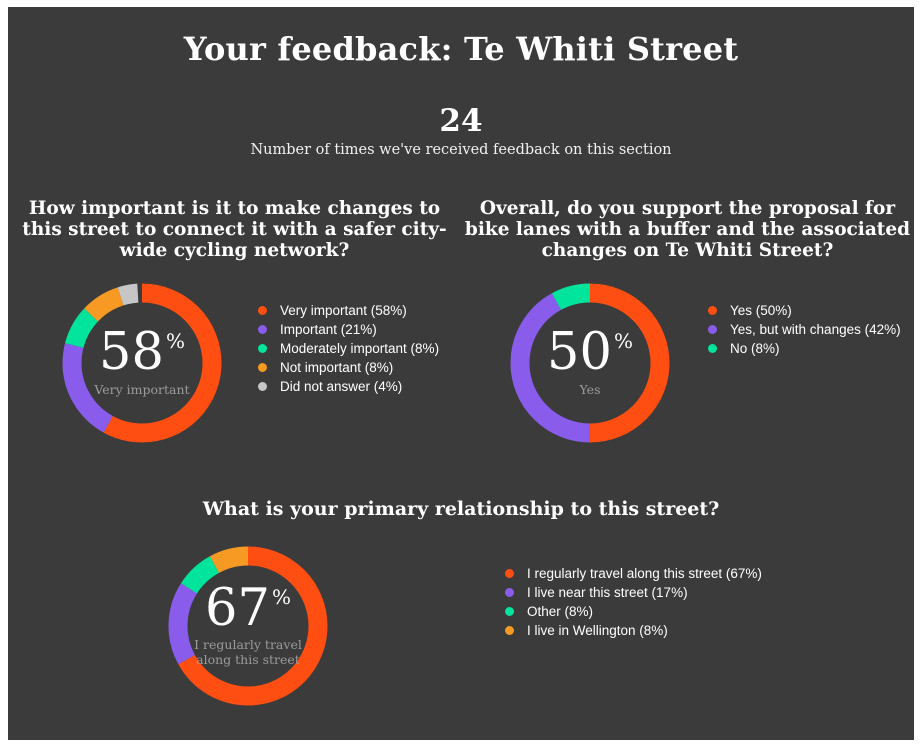  I want to click on legend-item: Very important (58%), so click(348, 310).